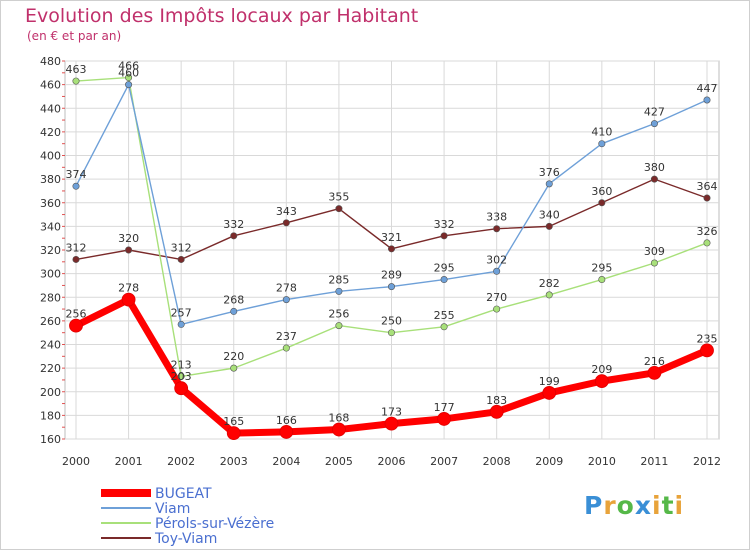 The width and height of the screenshot is (750, 550). What do you see at coordinates (496, 217) in the screenshot?
I see `data-label-Toy-Viam-2008: 338` at bounding box center [496, 217].